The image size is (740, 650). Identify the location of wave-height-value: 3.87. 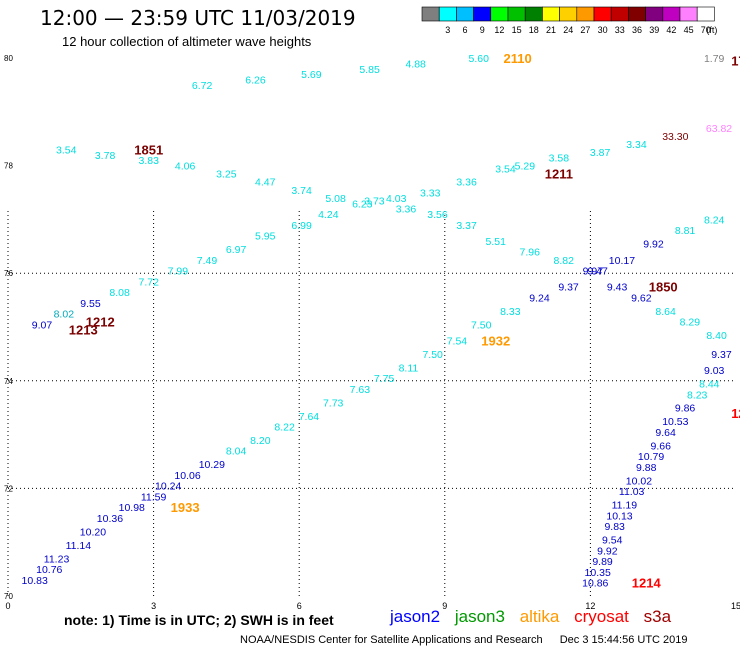
(600, 153).